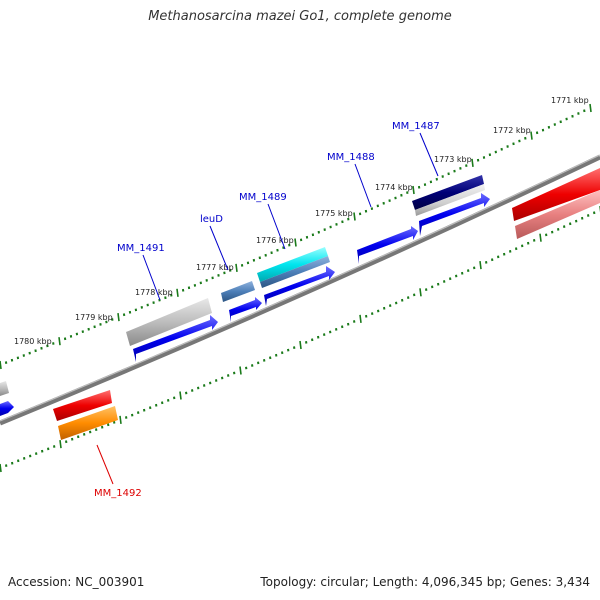 Image resolution: width=600 pixels, height=600 pixels. I want to click on gene-feature-mm1487, so click(448, 192).